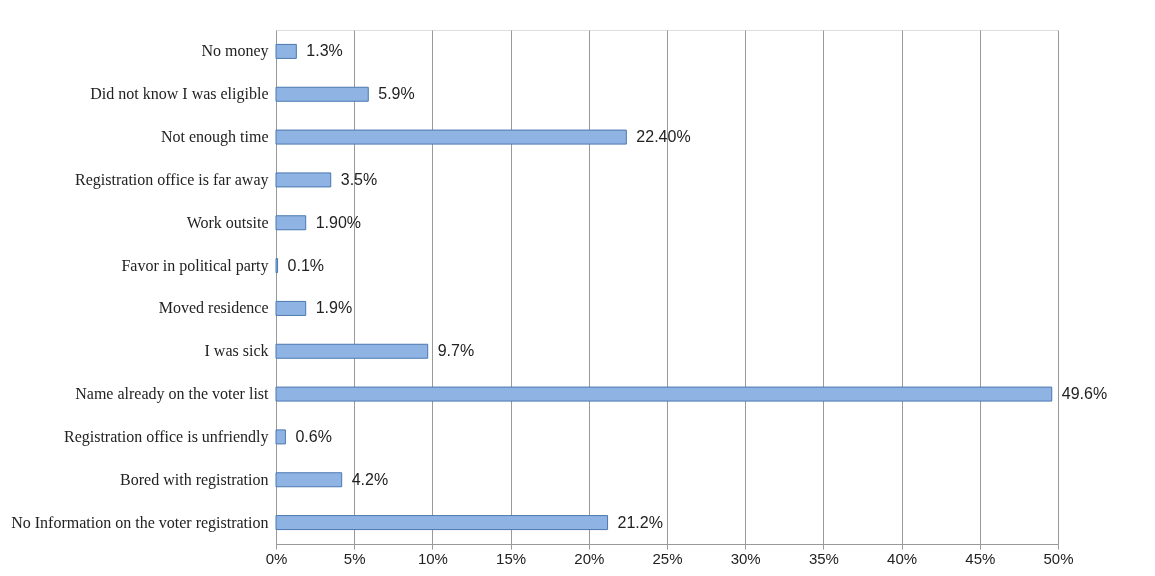 The width and height of the screenshot is (1155, 576). Describe the element at coordinates (313, 436) in the screenshot. I see `data-label: 0.6%` at that location.